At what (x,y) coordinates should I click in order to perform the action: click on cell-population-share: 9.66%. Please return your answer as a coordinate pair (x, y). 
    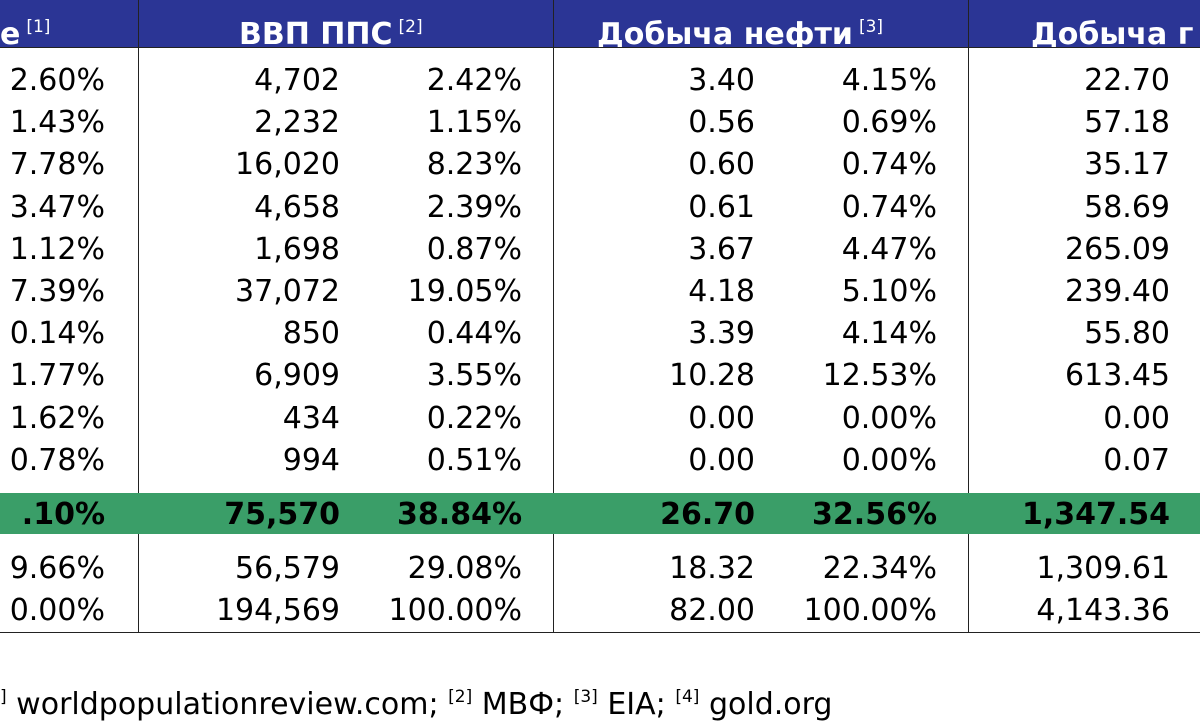
    Looking at the image, I should click on (57, 568).